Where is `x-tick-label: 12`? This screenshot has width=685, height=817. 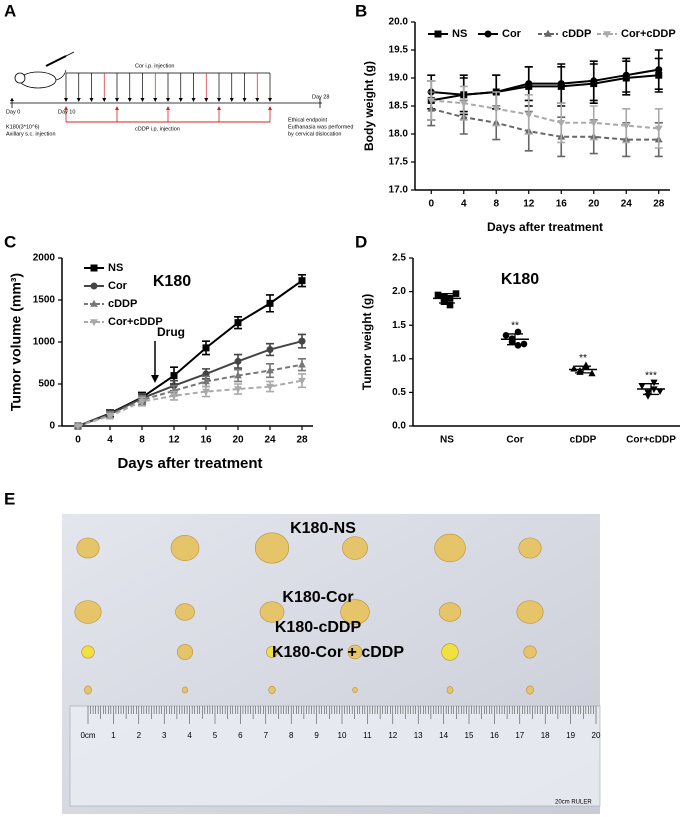 x-tick-label: 12 is located at coordinates (174, 440).